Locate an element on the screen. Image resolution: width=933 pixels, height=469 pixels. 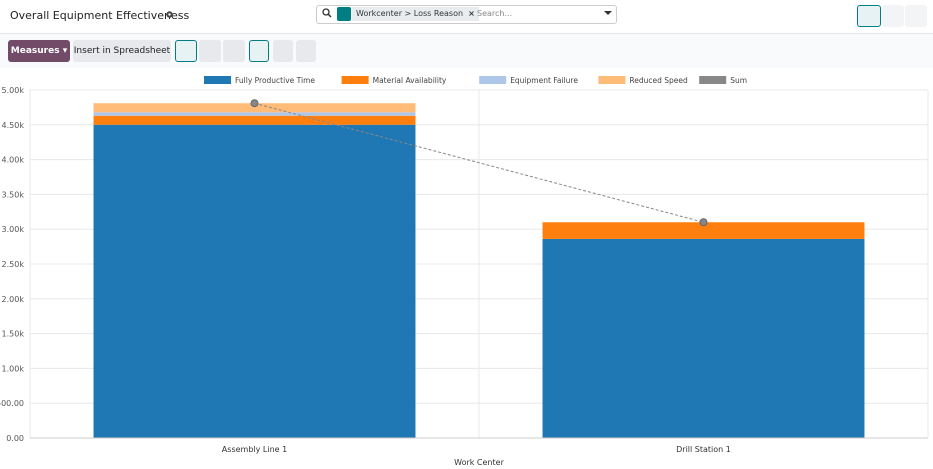
y-tick-label: 3.00k is located at coordinates (13, 229).